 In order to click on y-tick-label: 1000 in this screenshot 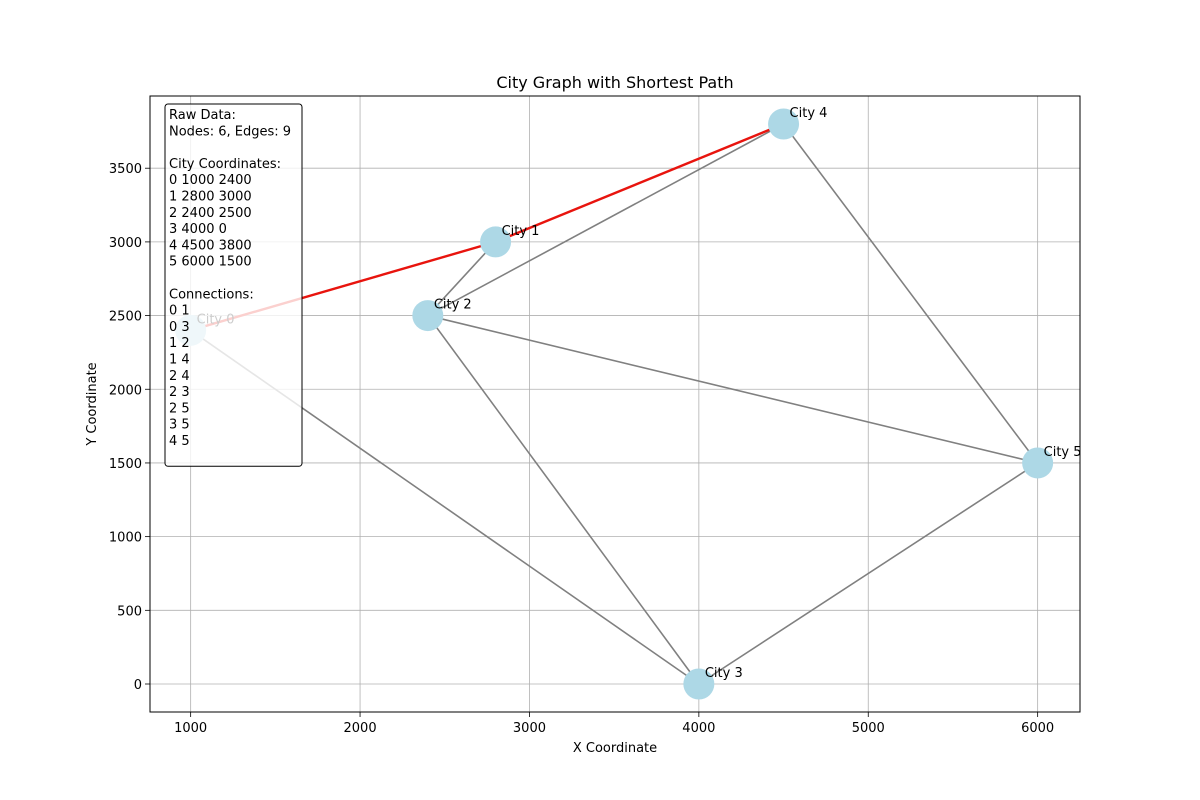, I will do `click(125, 538)`.